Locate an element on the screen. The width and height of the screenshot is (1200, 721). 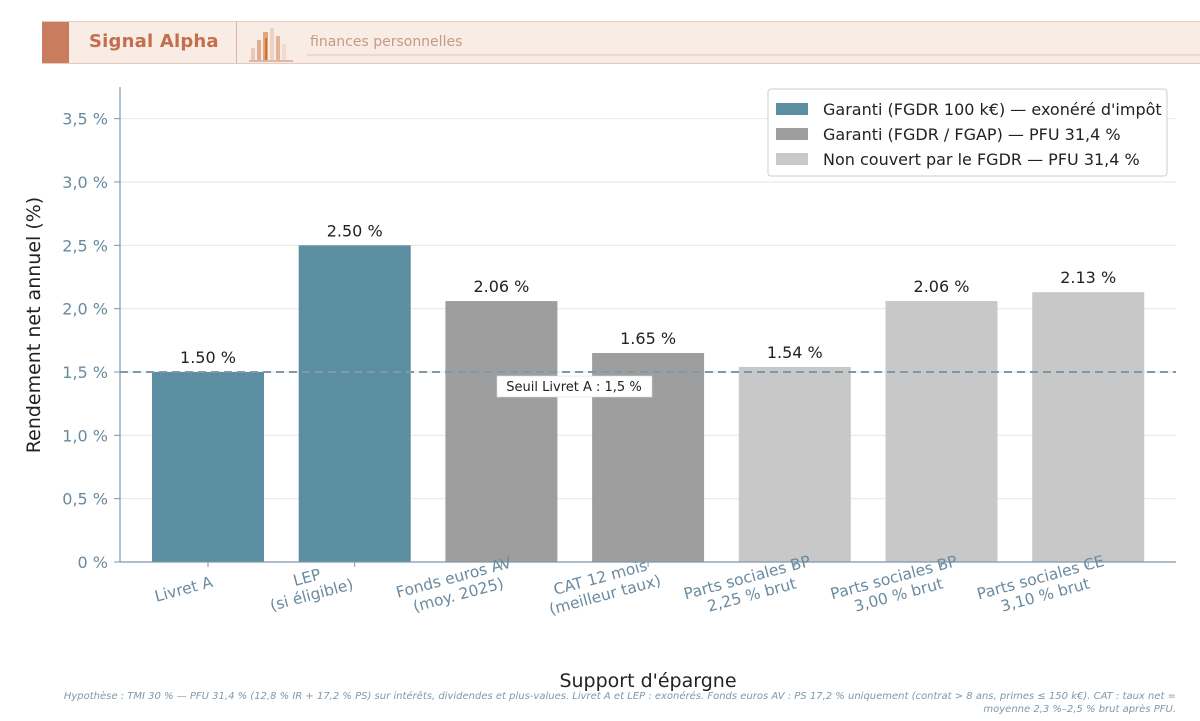
y-tick-label: 2,0 % is located at coordinates (85, 309).